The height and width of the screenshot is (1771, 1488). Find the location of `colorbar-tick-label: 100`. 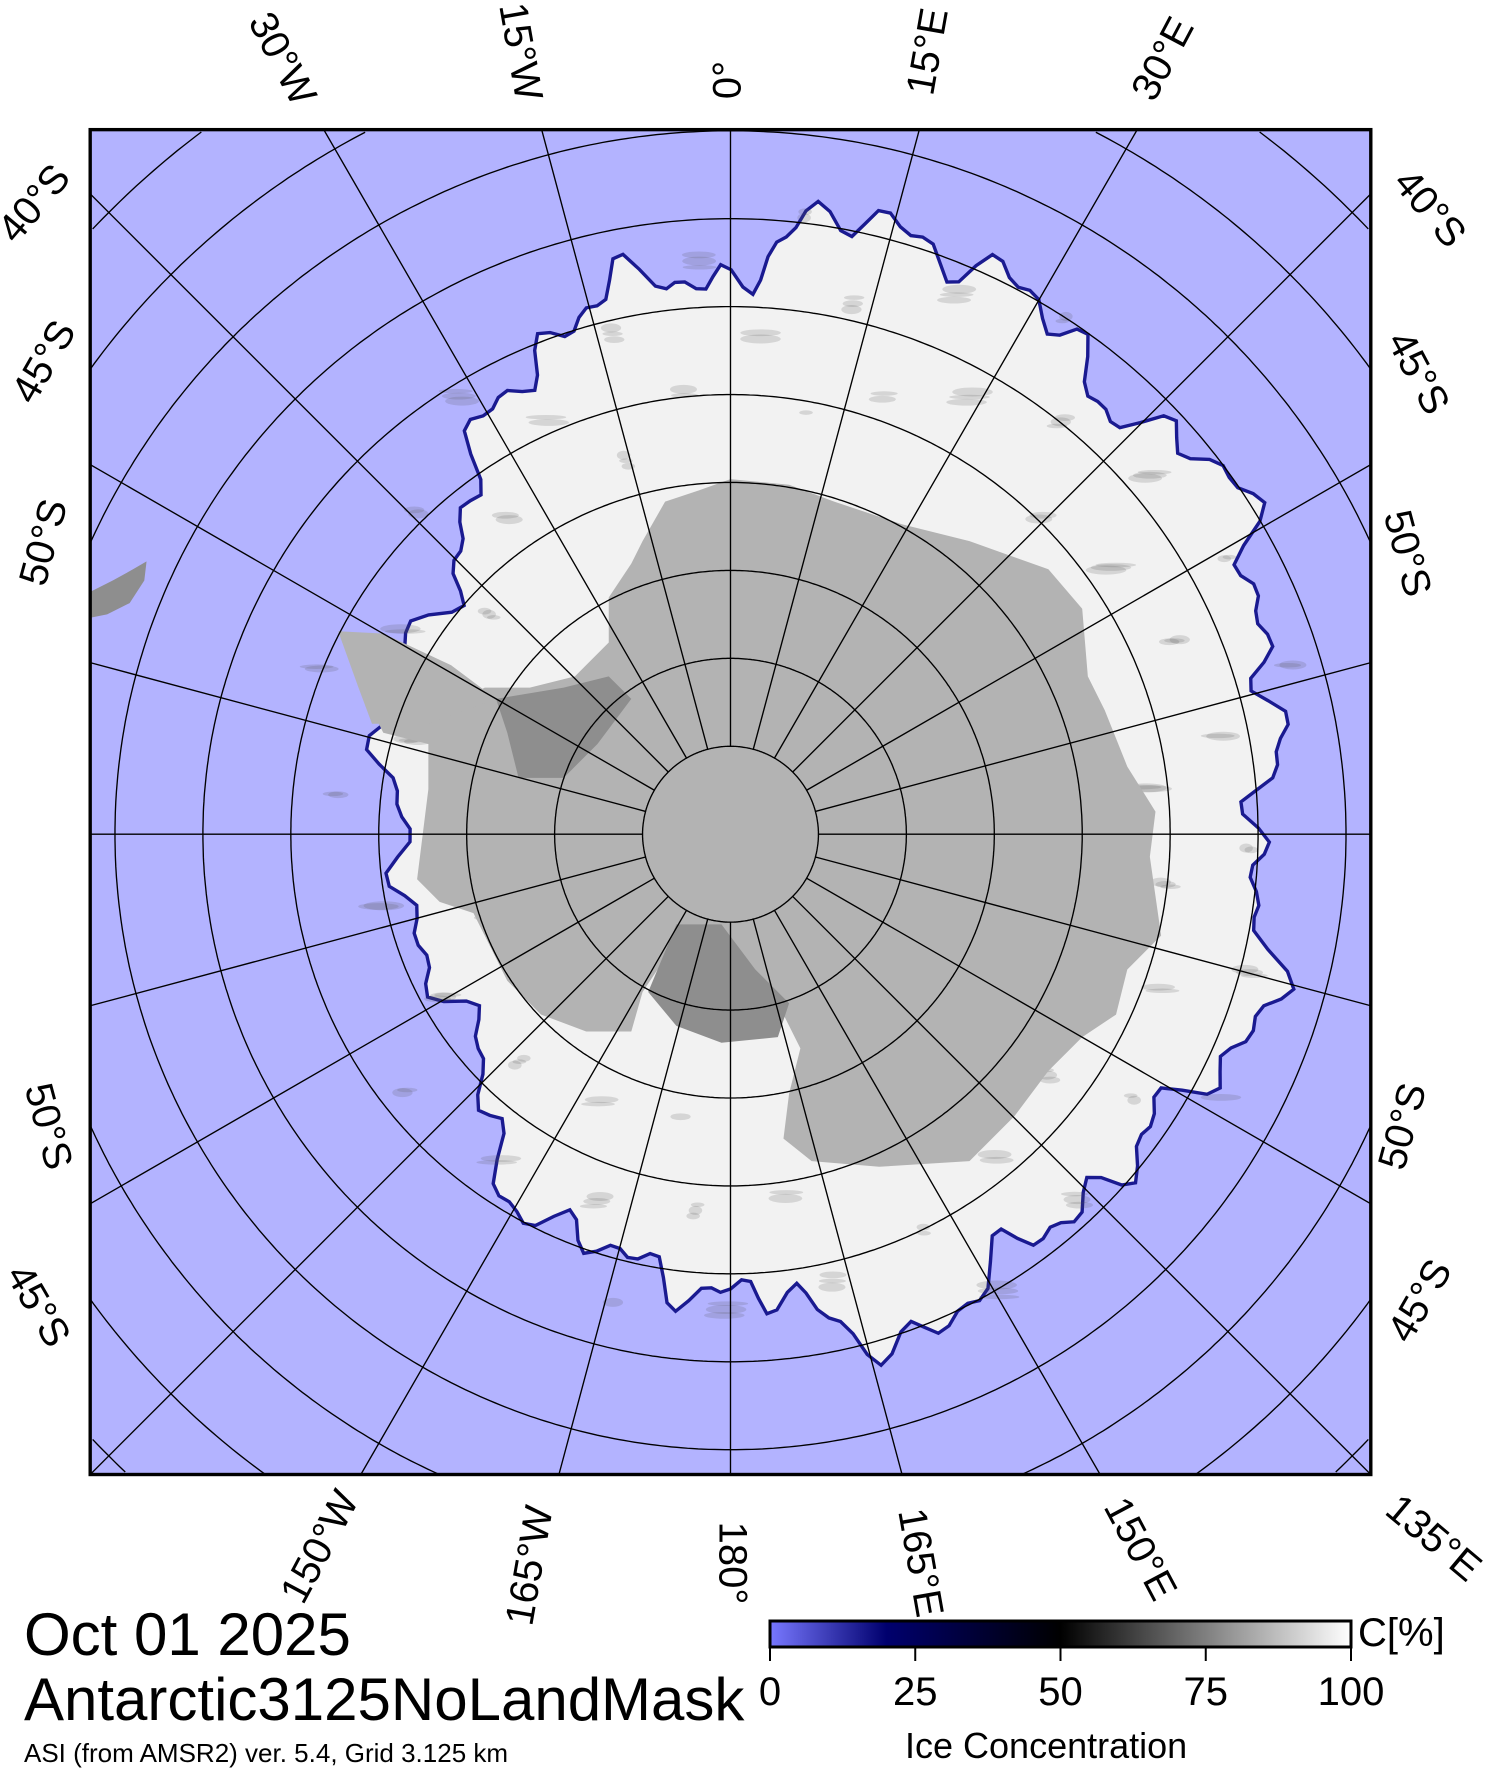

colorbar-tick-label: 100 is located at coordinates (1351, 1692).